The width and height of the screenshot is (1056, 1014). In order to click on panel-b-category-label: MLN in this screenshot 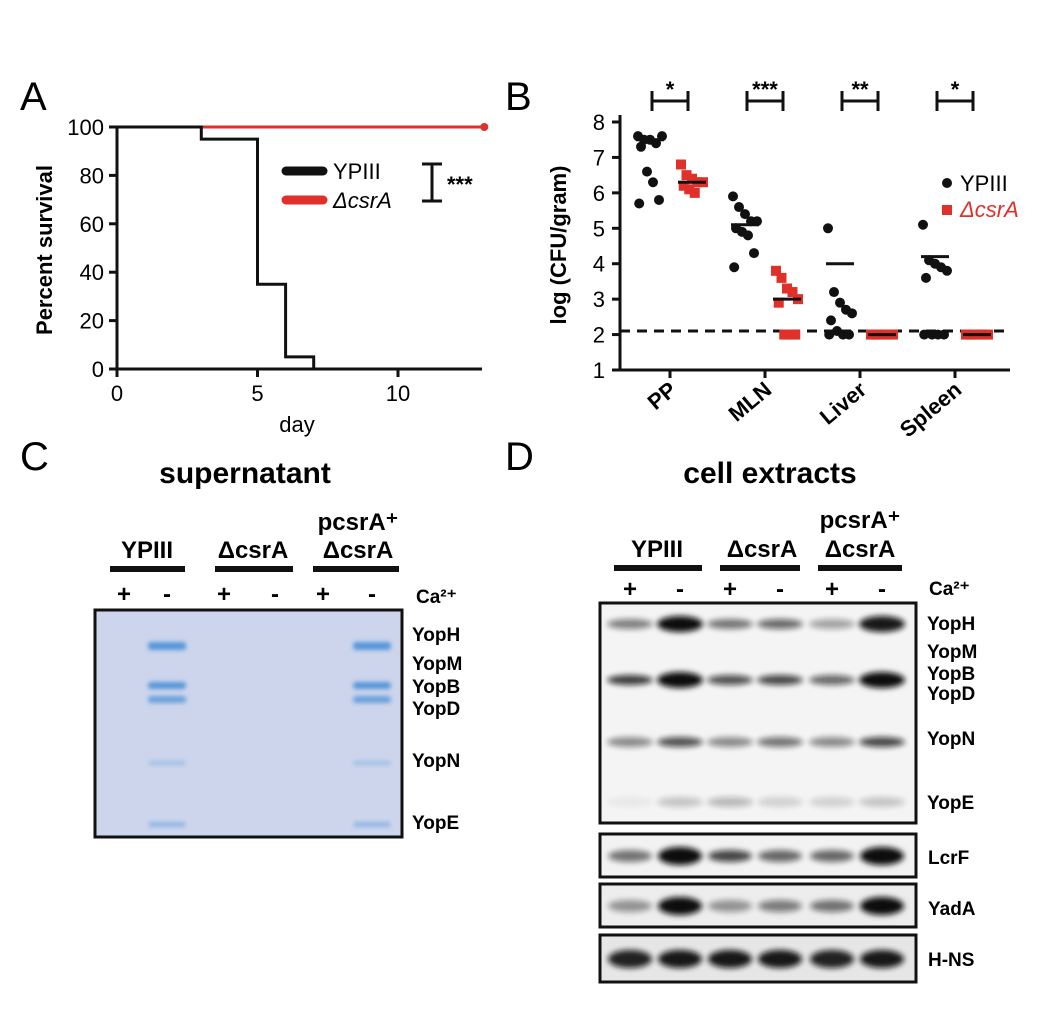, I will do `click(750, 402)`.